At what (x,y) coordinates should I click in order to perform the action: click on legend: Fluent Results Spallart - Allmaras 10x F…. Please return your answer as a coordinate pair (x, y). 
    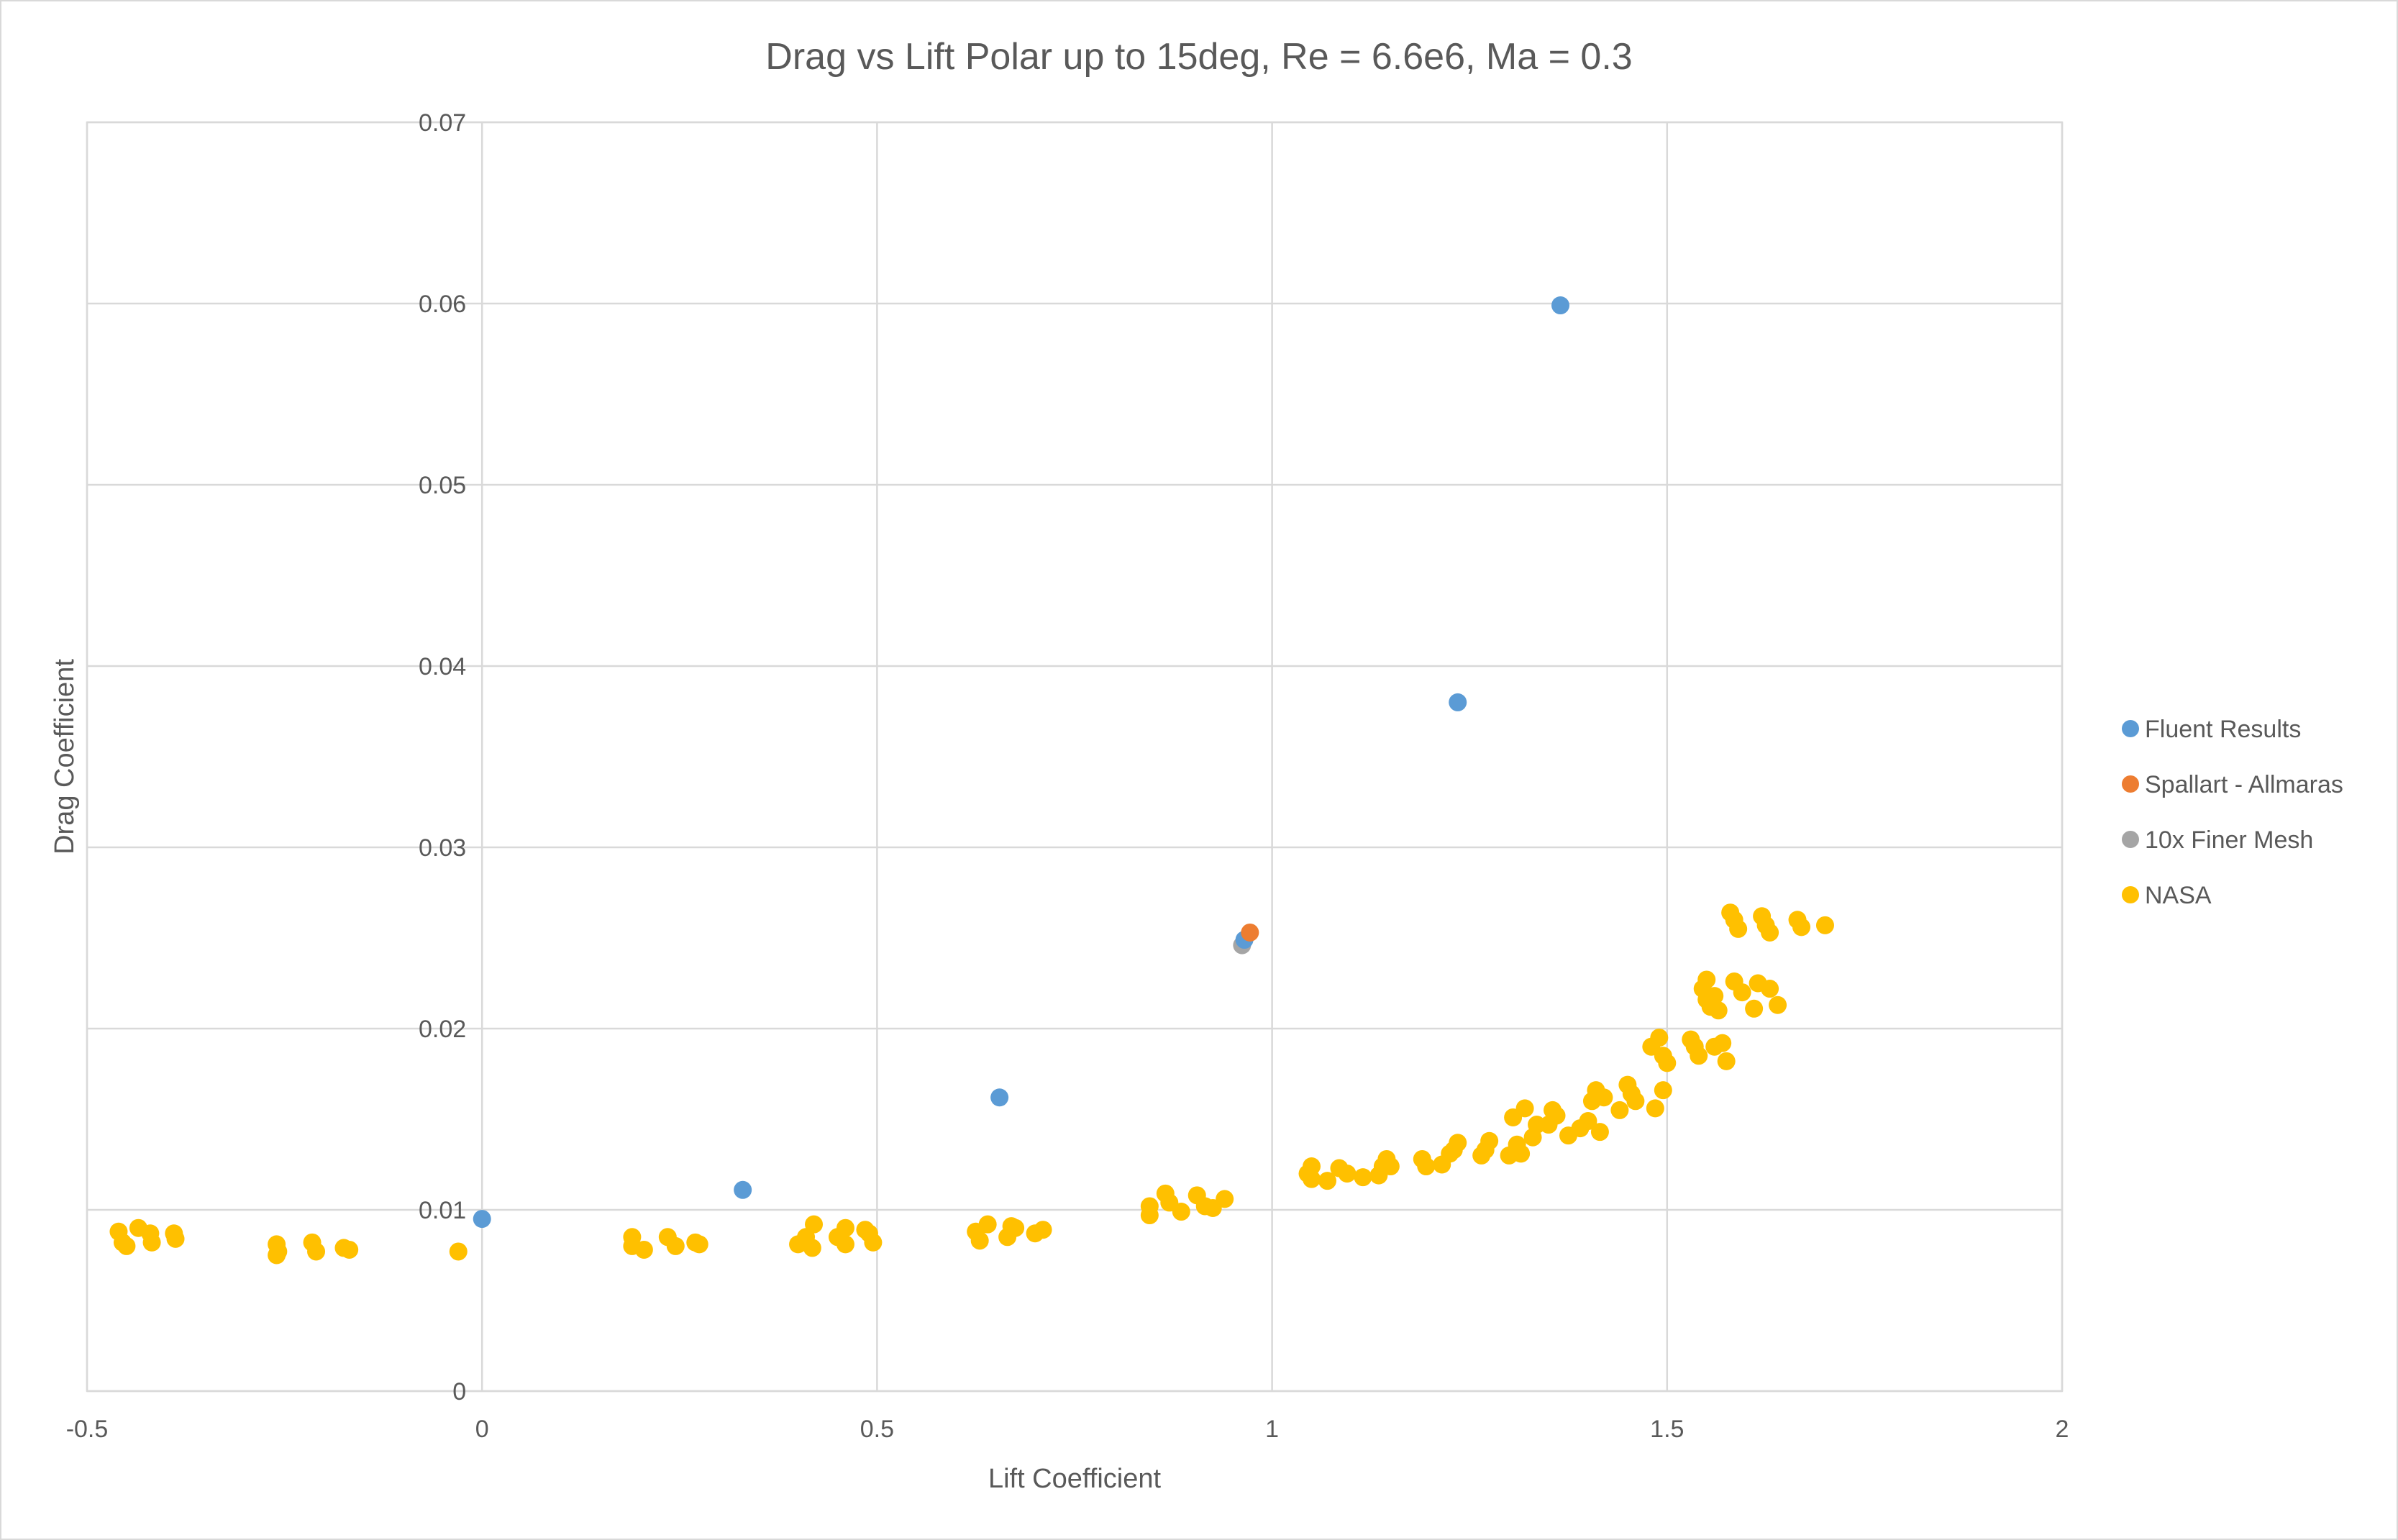
    Looking at the image, I should click on (2232, 813).